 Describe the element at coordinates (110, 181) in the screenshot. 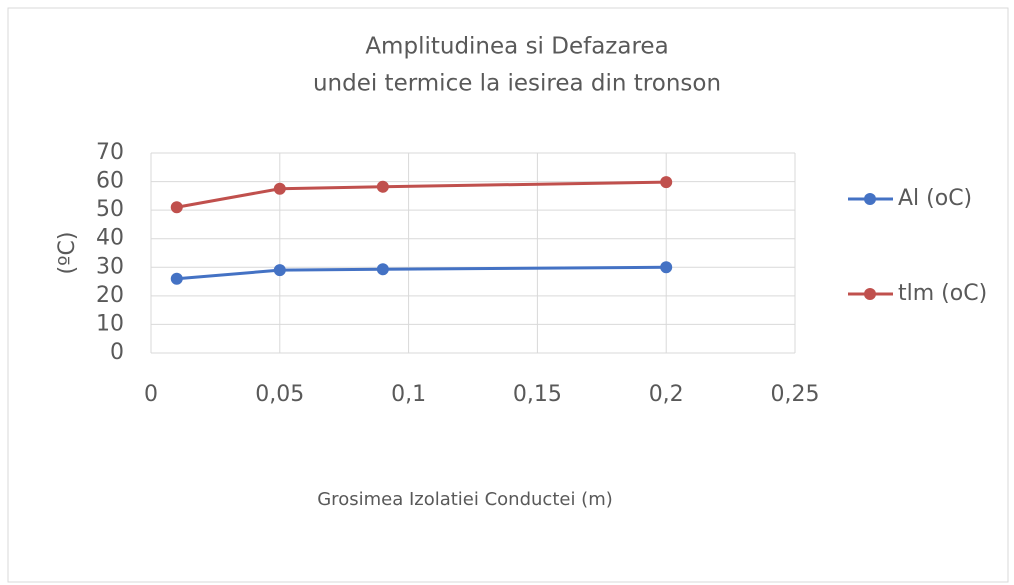

I see `y-tick-label: 60` at that location.